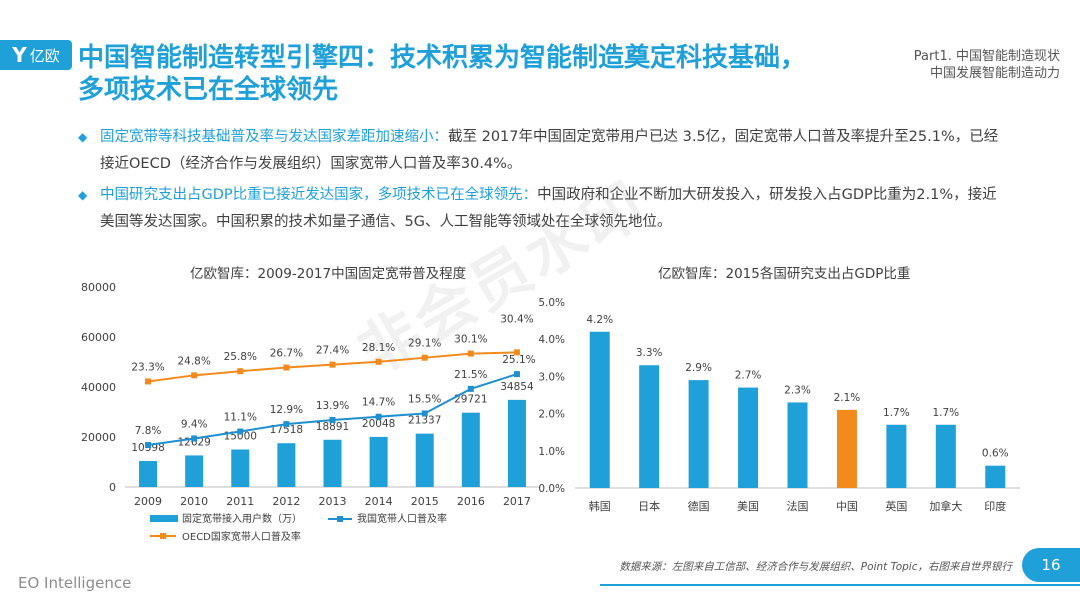  What do you see at coordinates (332, 427) in the screenshot?
I see `bar-value-label: 18891` at bounding box center [332, 427].